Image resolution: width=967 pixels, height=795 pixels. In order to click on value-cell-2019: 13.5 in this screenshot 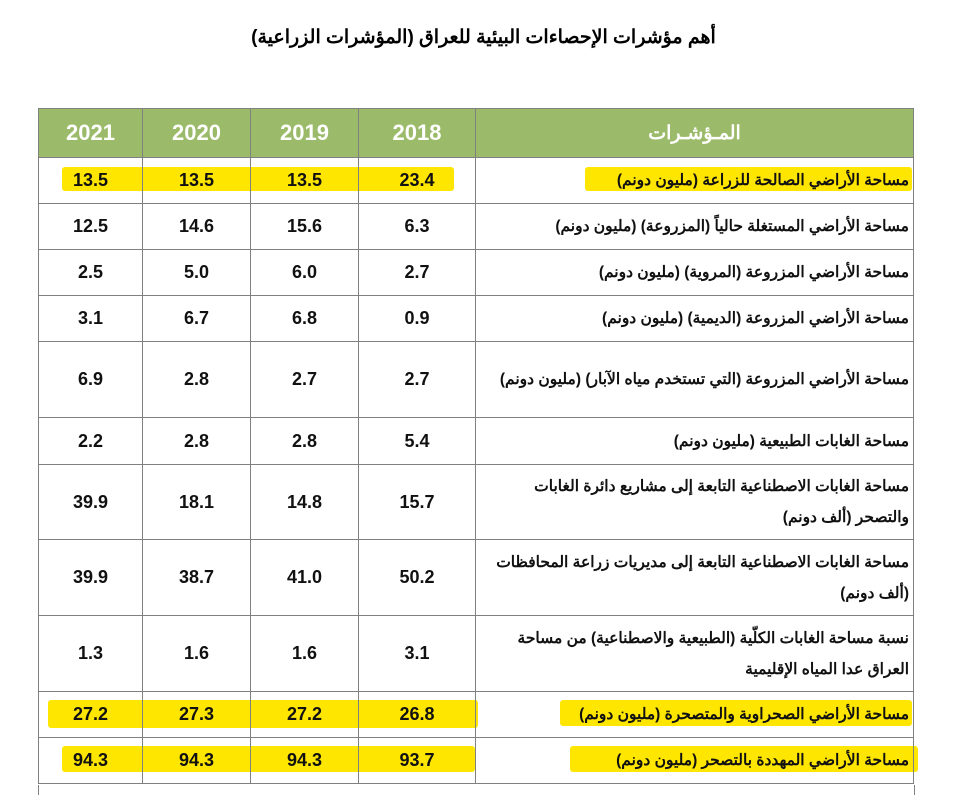, I will do `click(304, 180)`.